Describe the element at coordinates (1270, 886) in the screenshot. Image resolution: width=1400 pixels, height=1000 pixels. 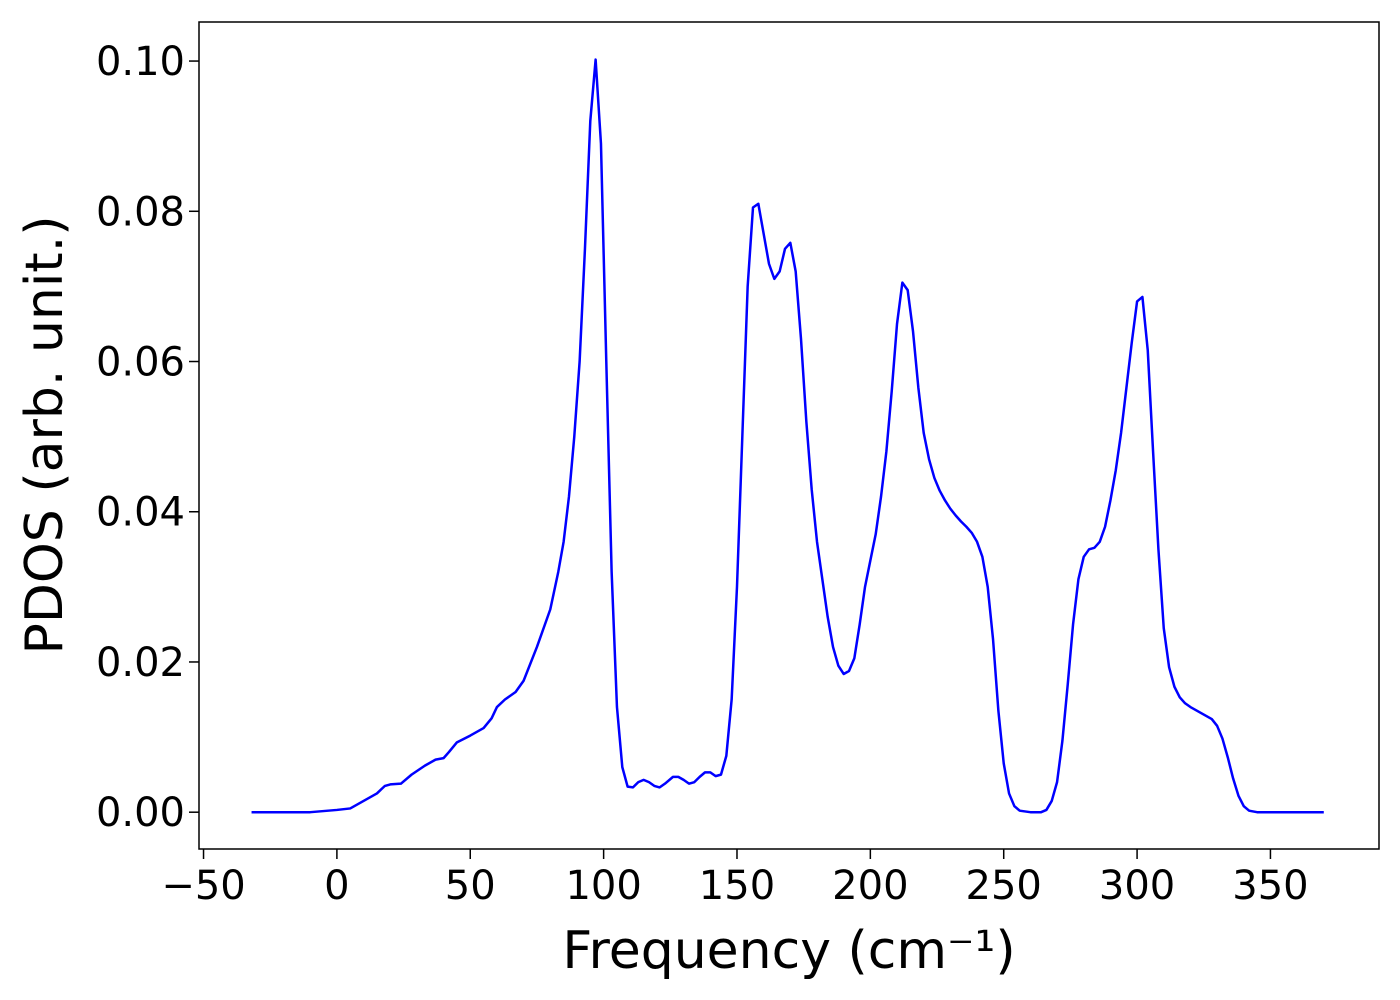
I see `x-tick-label: 350` at that location.